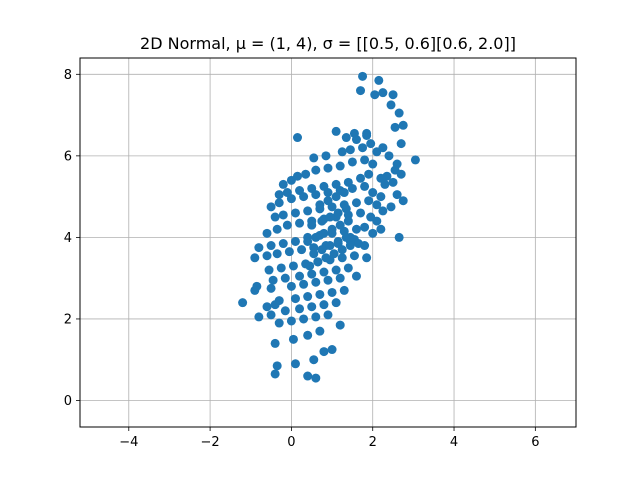  I want to click on y-tick-label: 6, so click(68, 156).